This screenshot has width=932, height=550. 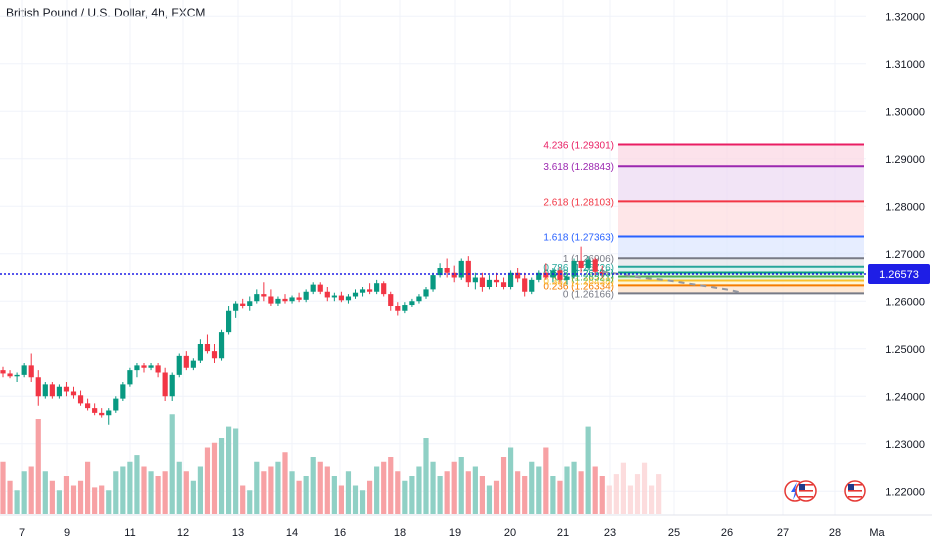 I want to click on price-tick-label: 1.28000, so click(x=905, y=207).